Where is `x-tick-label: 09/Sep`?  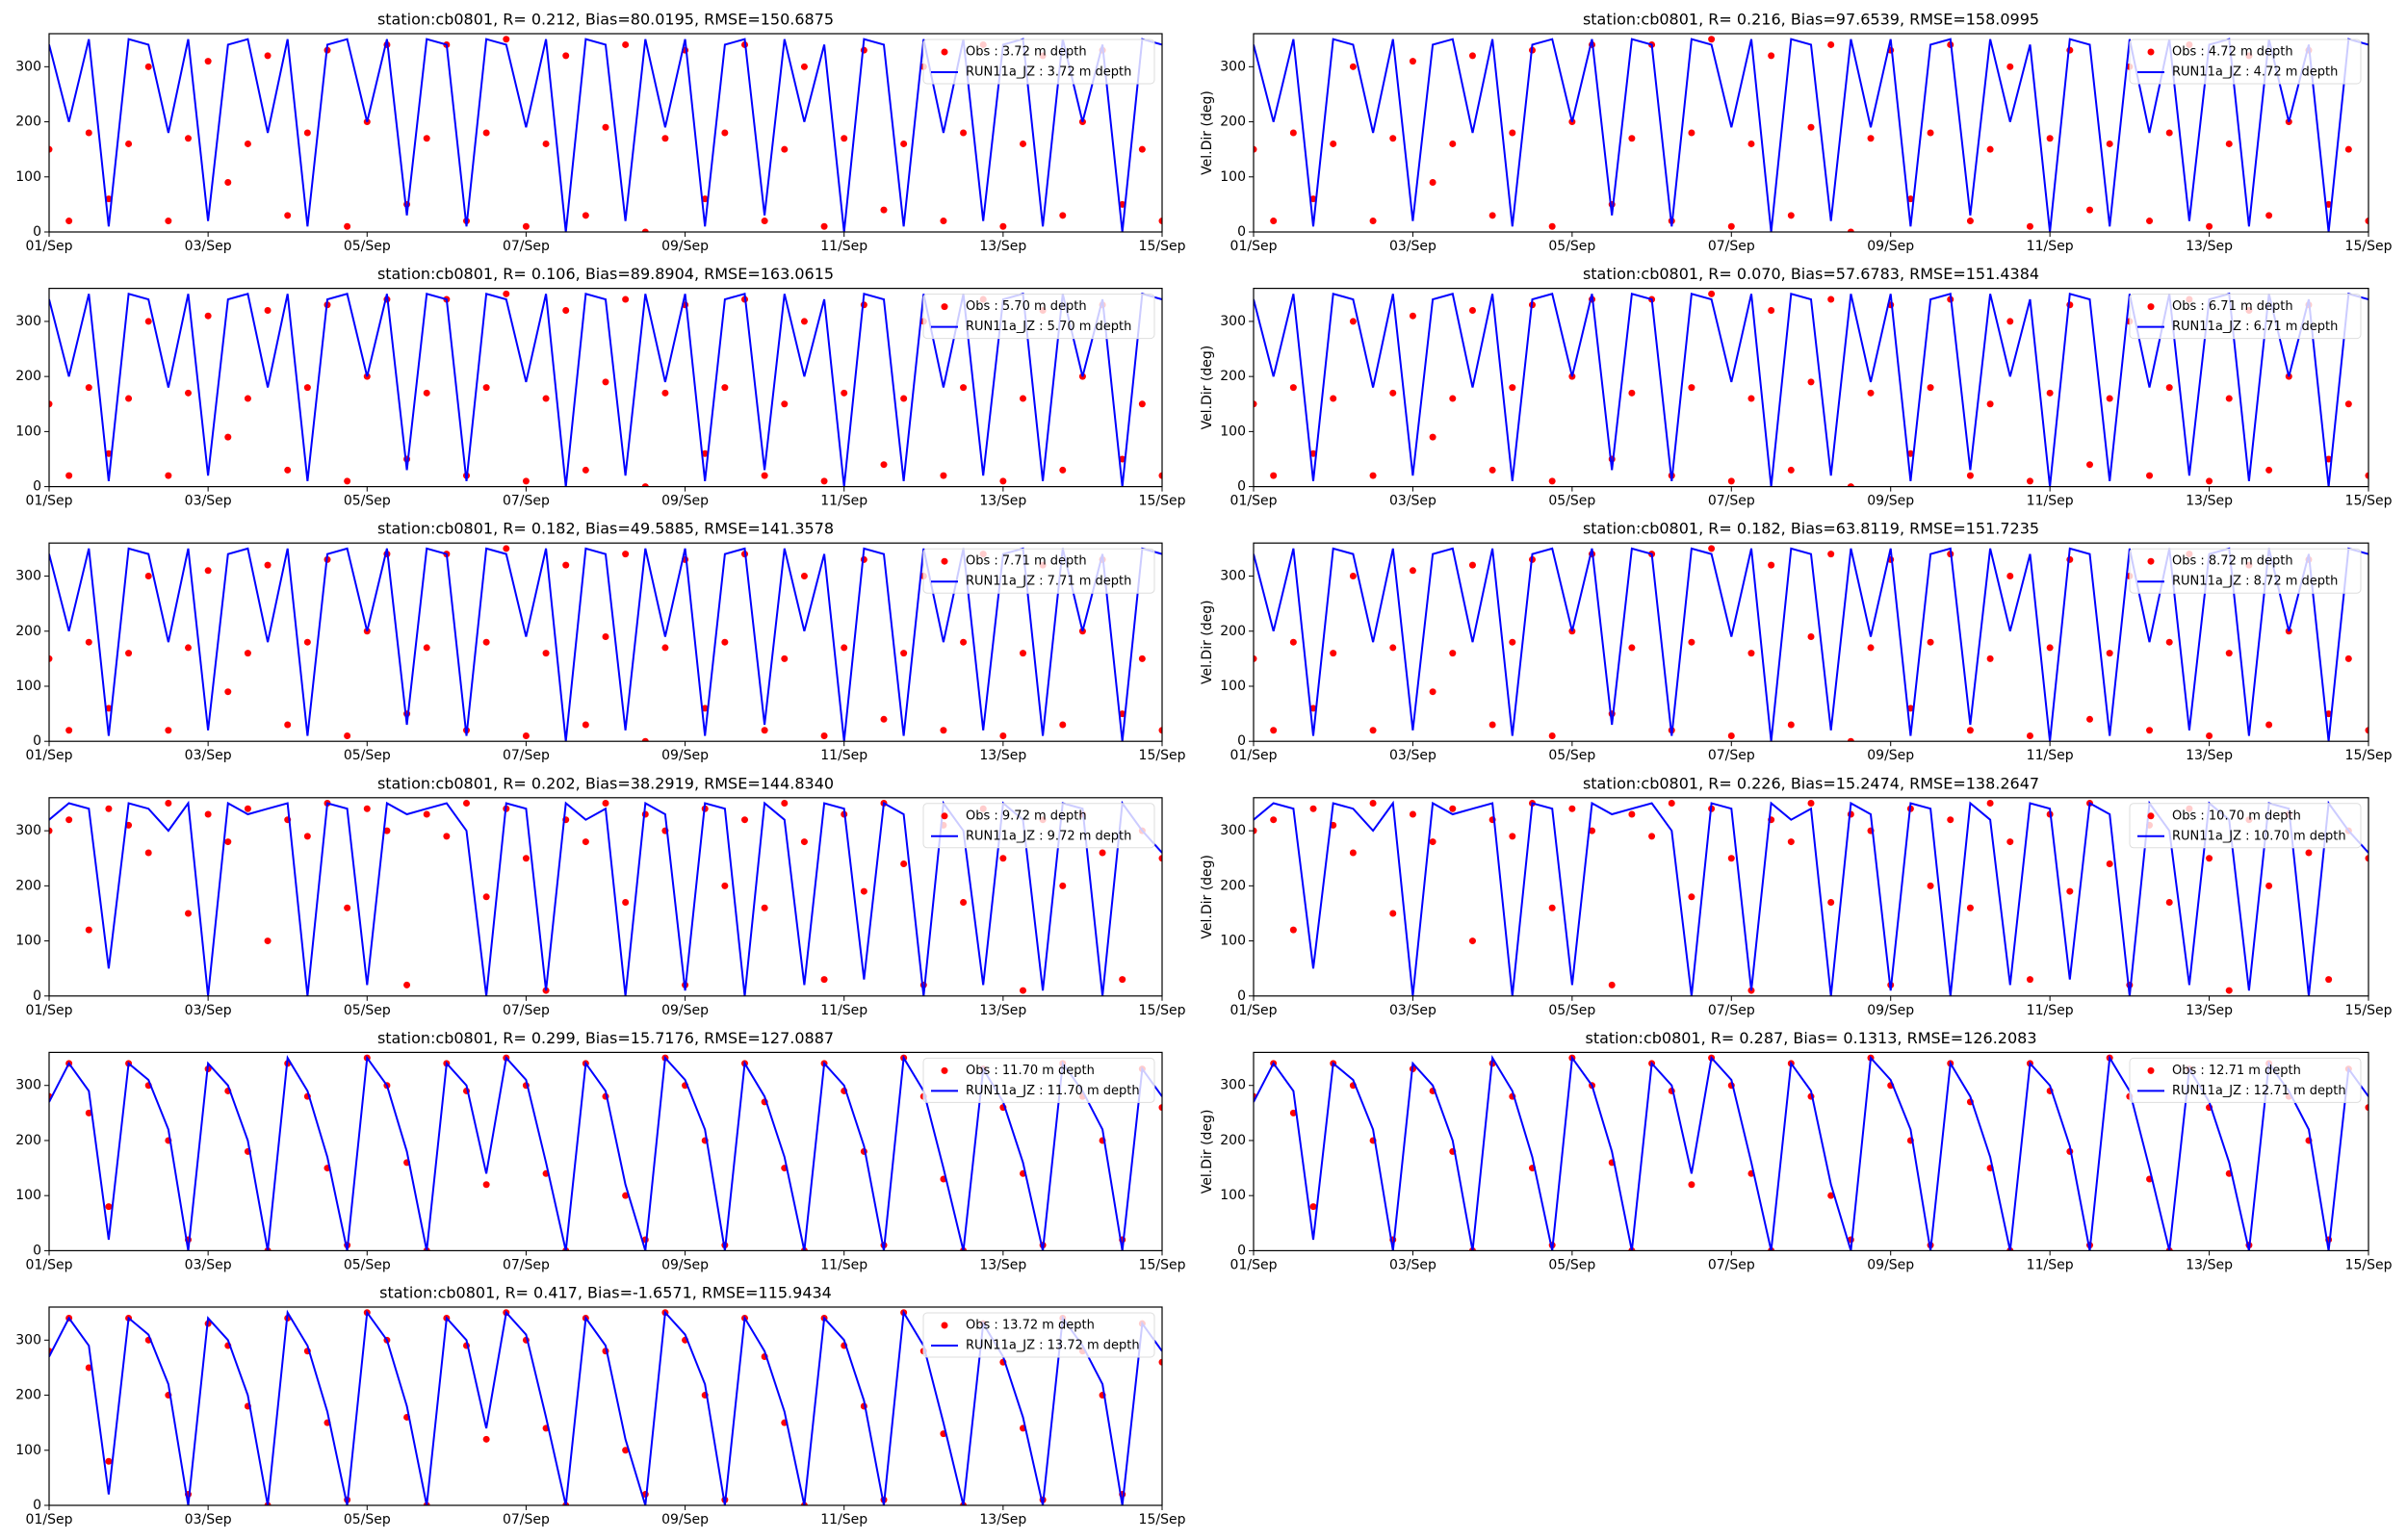
x-tick-label: 09/Sep is located at coordinates (1890, 246).